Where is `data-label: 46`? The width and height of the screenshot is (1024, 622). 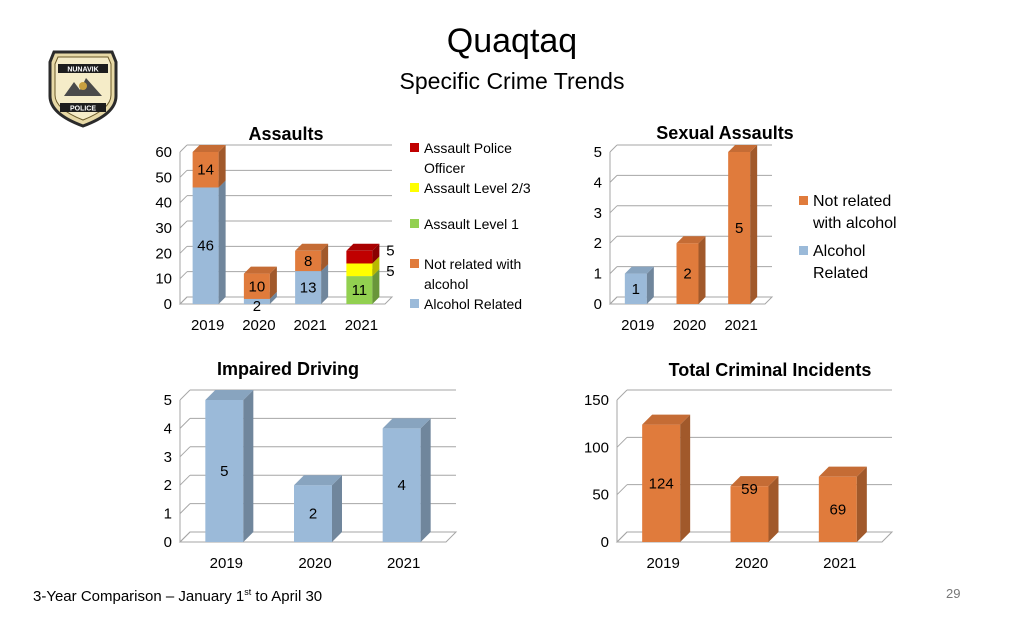
data-label: 46 is located at coordinates (205, 246).